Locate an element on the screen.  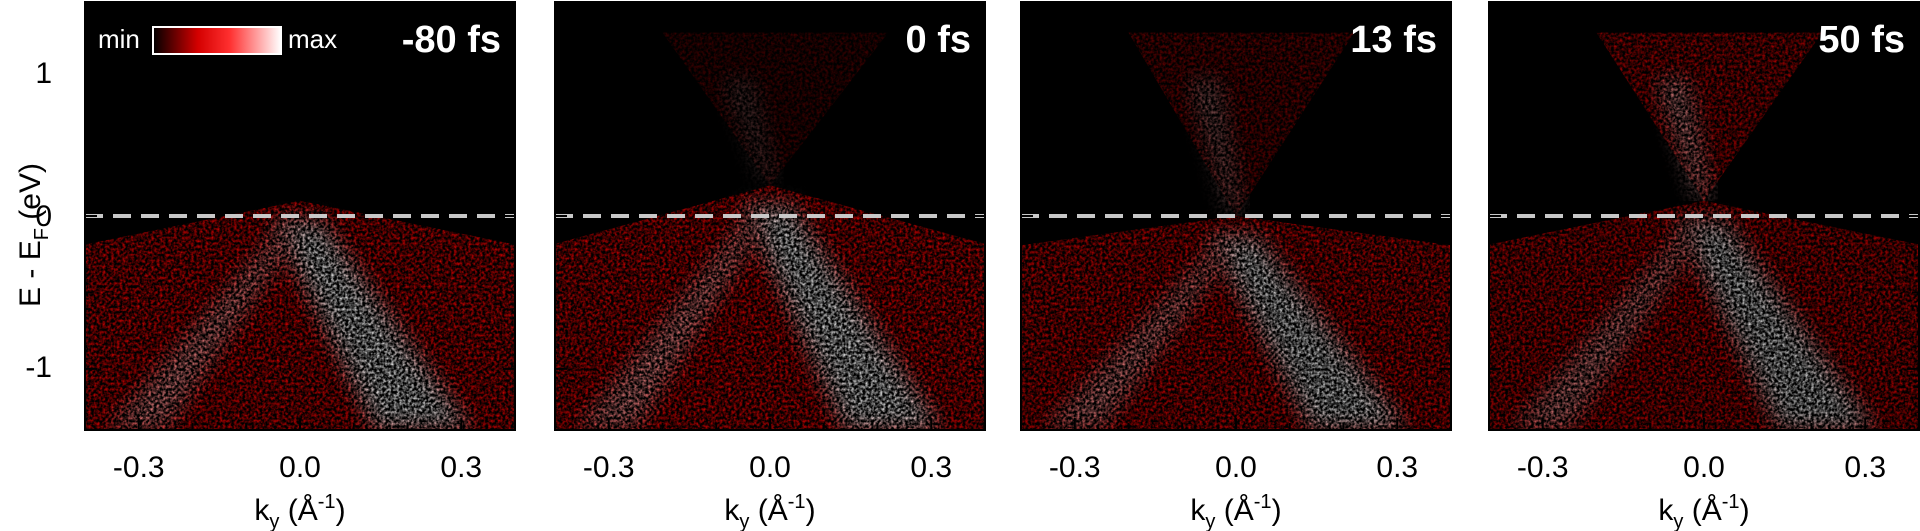
colorbar: min max is located at coordinates (217, 39).